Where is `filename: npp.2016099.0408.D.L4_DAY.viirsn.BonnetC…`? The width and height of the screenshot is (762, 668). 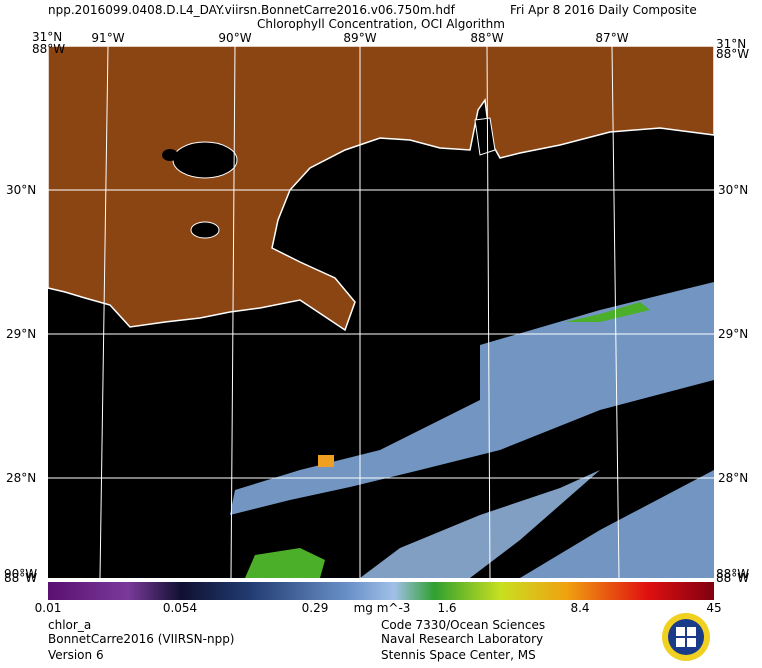 filename: npp.2016099.0408.D.L4_DAY.viirsn.BonnetC… is located at coordinates (252, 10).